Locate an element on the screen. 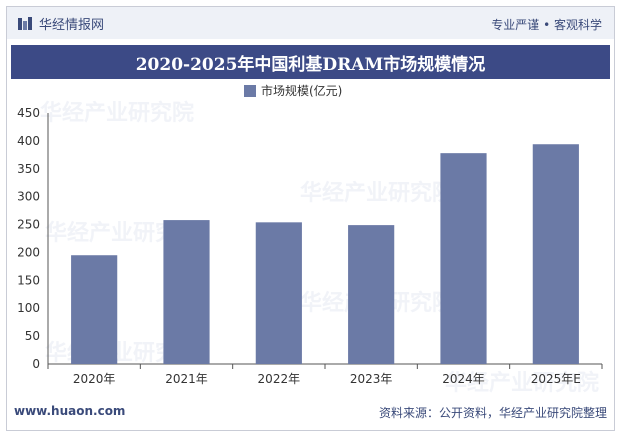 The height and width of the screenshot is (437, 621). x-tick-label: 2025年E is located at coordinates (556, 379).